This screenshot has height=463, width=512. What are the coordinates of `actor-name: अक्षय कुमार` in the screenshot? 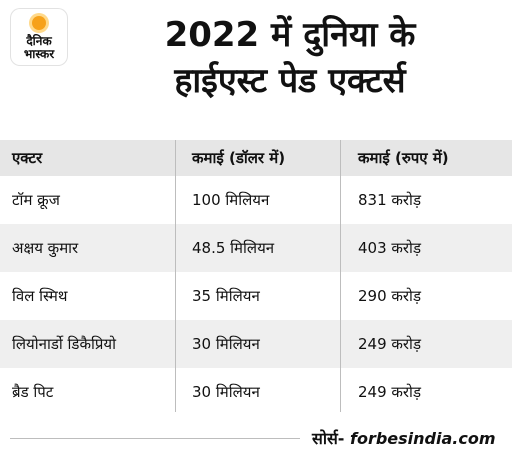 It's located at (45, 248).